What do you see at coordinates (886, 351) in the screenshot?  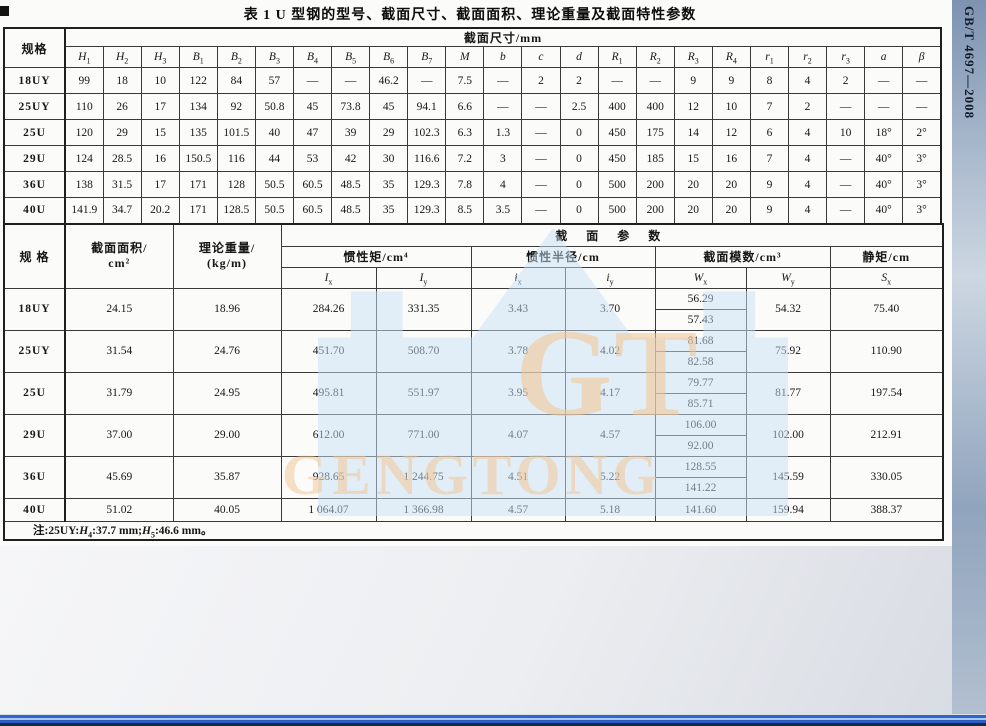 I see `sx-cell: 110.90` at bounding box center [886, 351].